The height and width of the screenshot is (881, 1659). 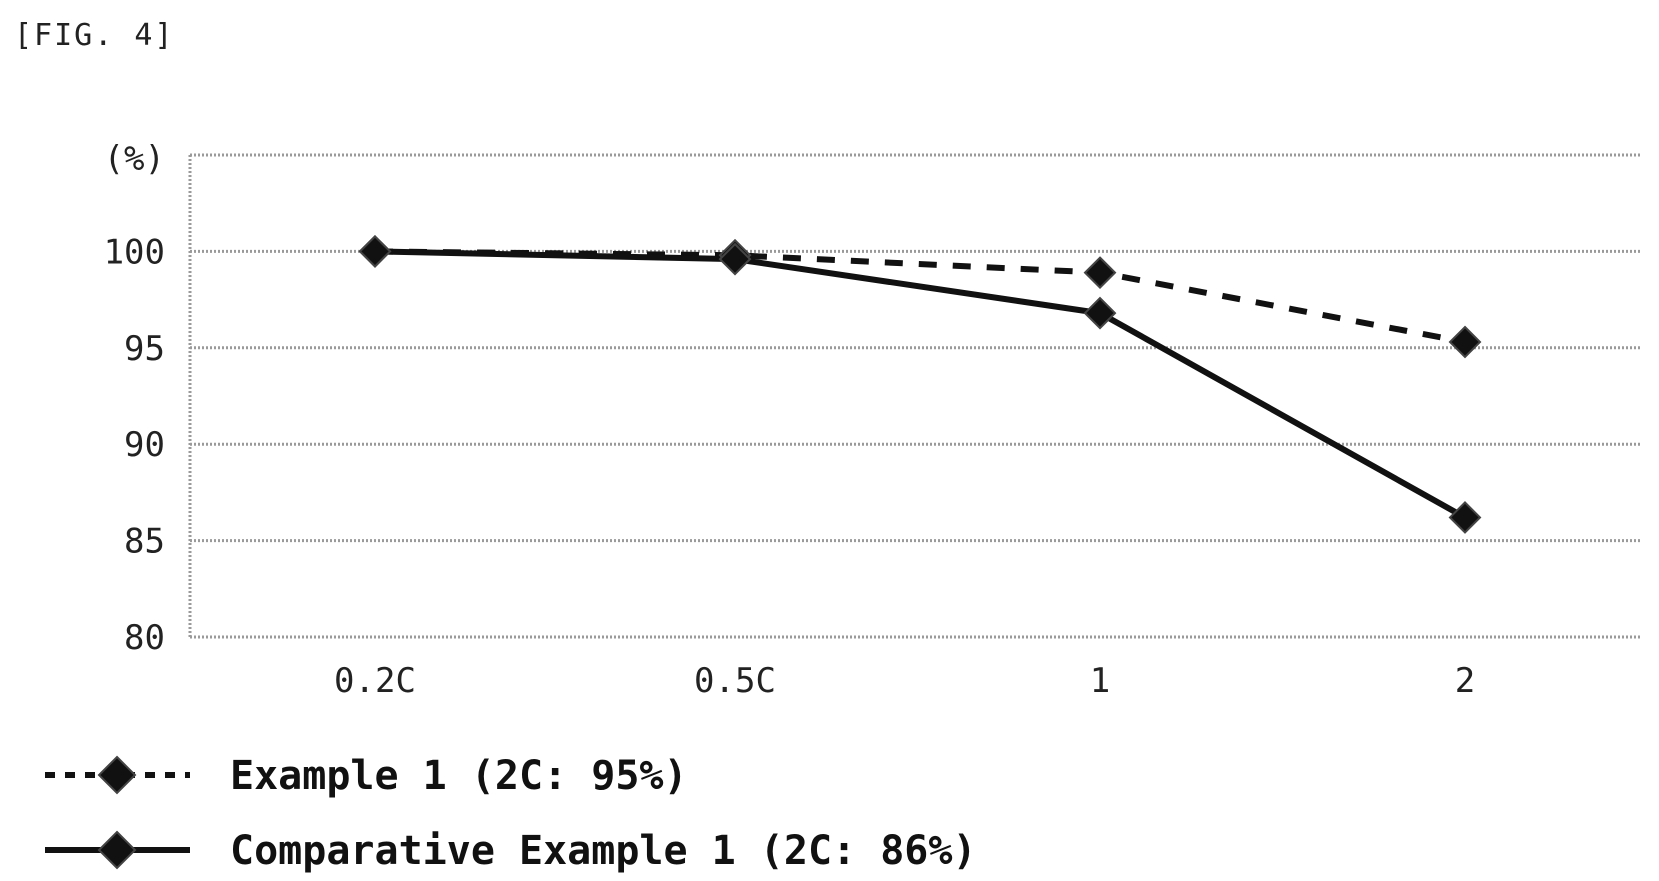 What do you see at coordinates (1465, 681) in the screenshot?
I see `x-tick-label: 2` at bounding box center [1465, 681].